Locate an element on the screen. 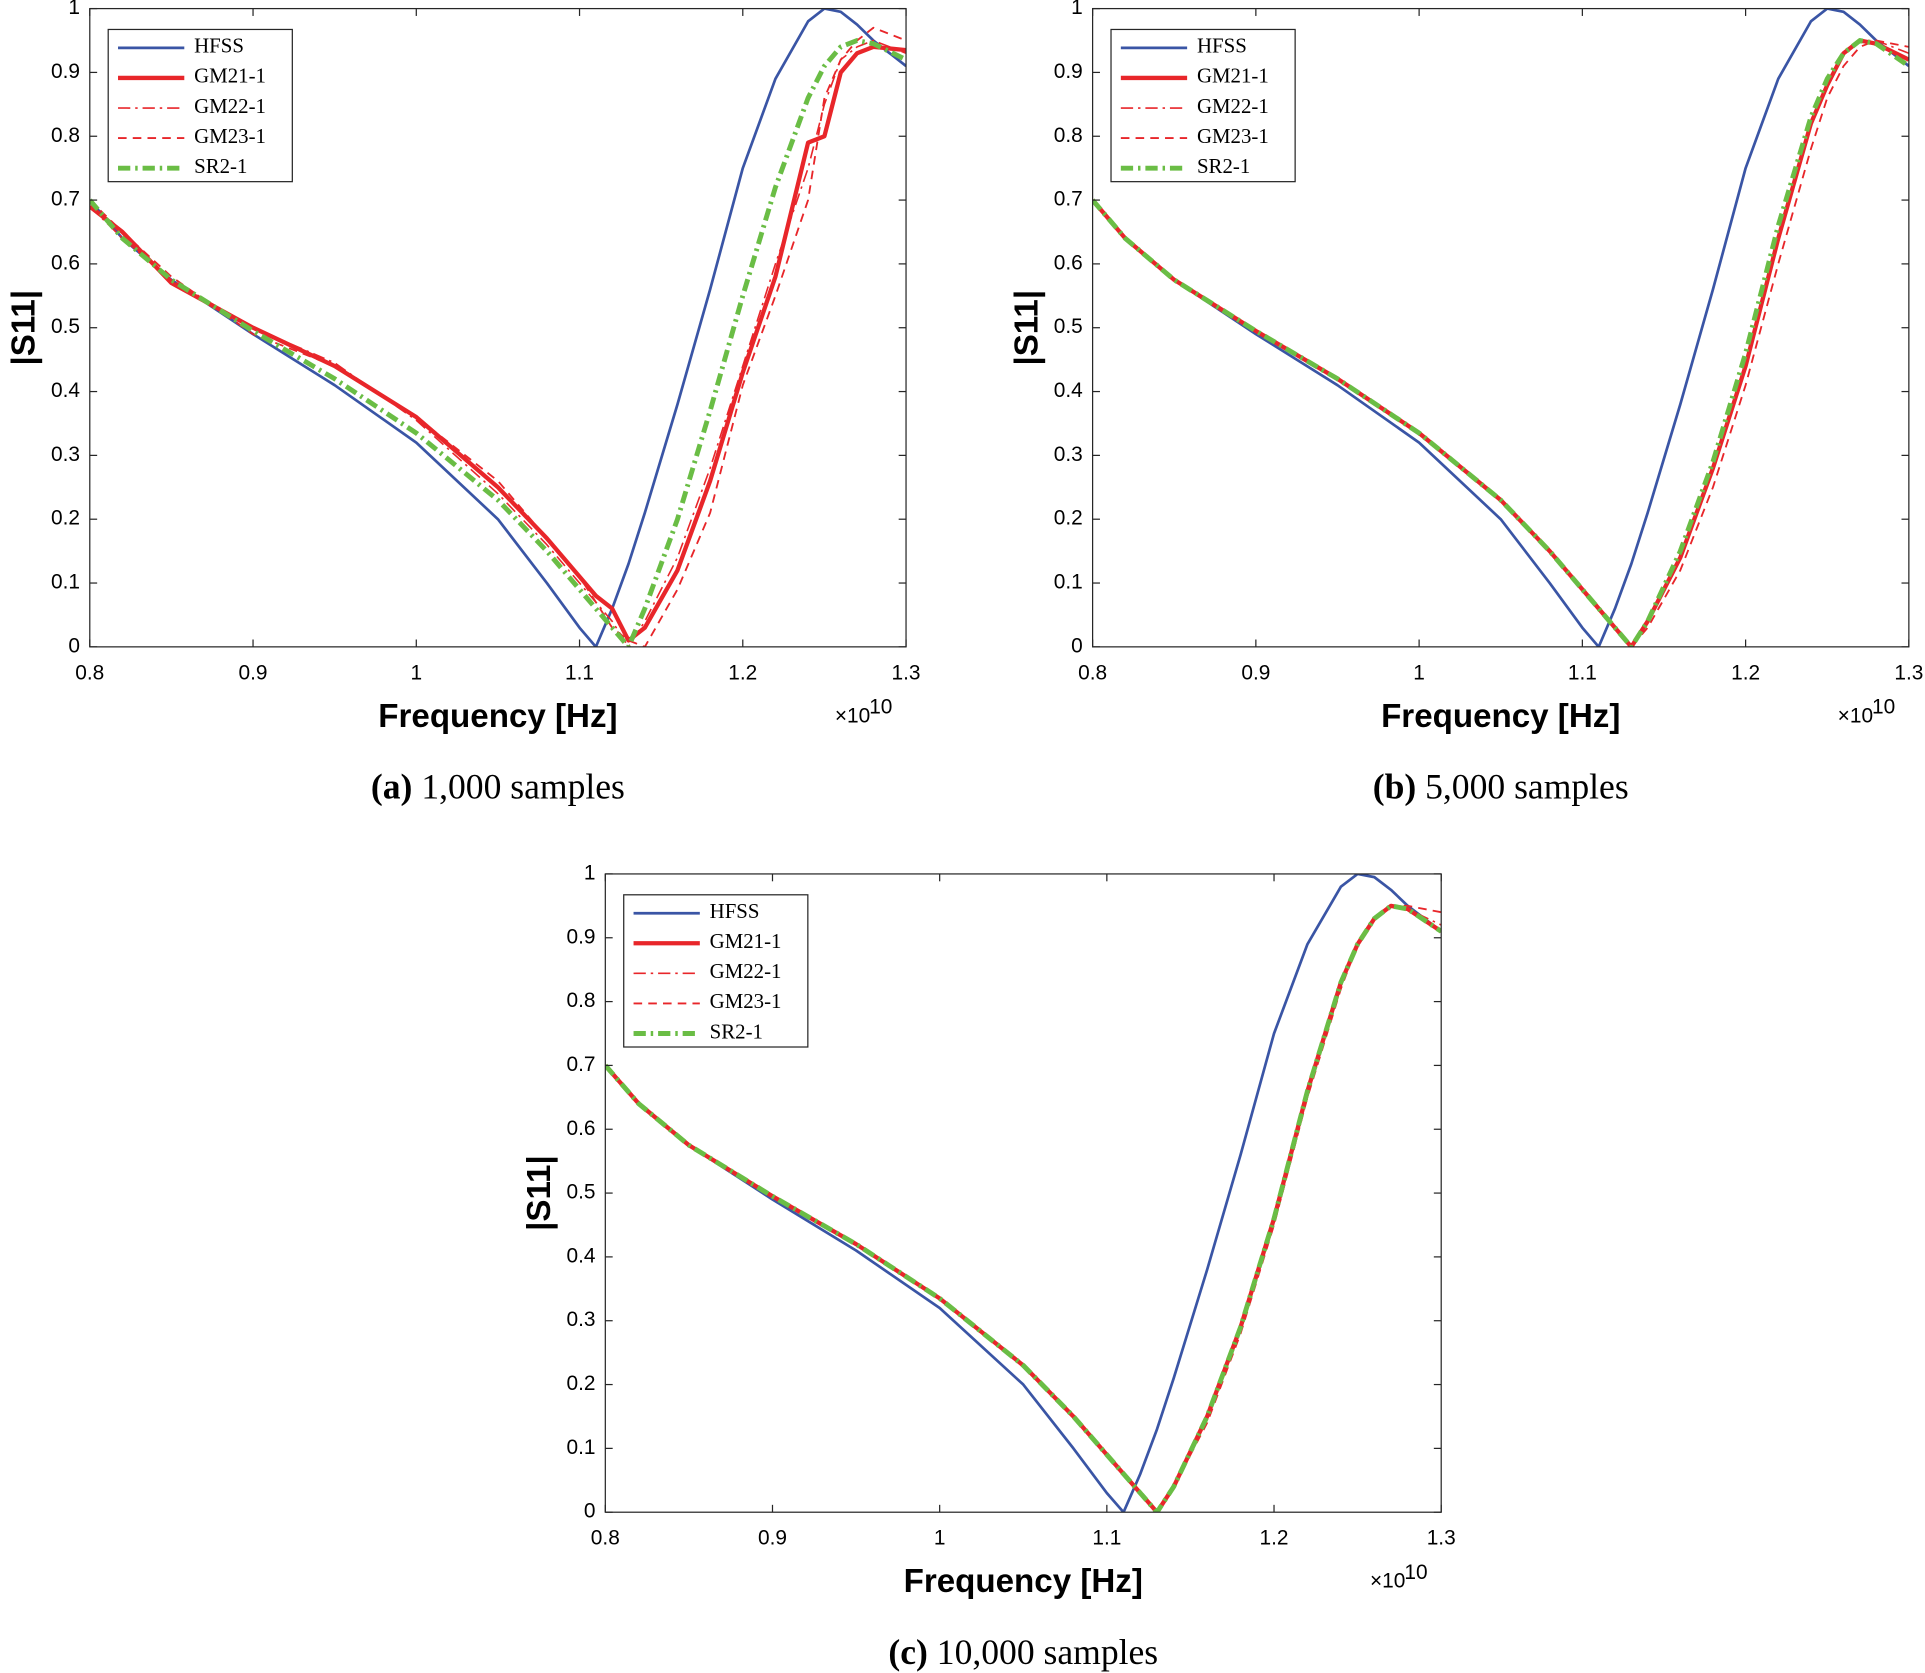 The image size is (1925, 1673). caption-label: (b) is located at coordinates (1394, 787).